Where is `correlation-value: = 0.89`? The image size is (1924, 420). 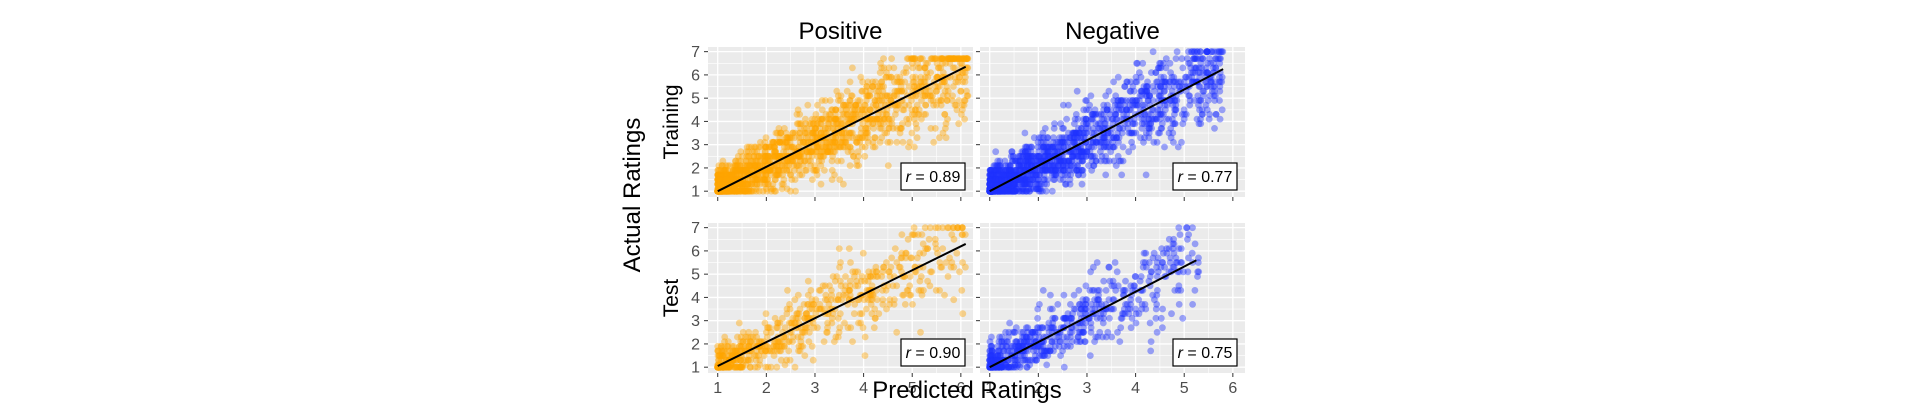
correlation-value: = 0.89 is located at coordinates (935, 177).